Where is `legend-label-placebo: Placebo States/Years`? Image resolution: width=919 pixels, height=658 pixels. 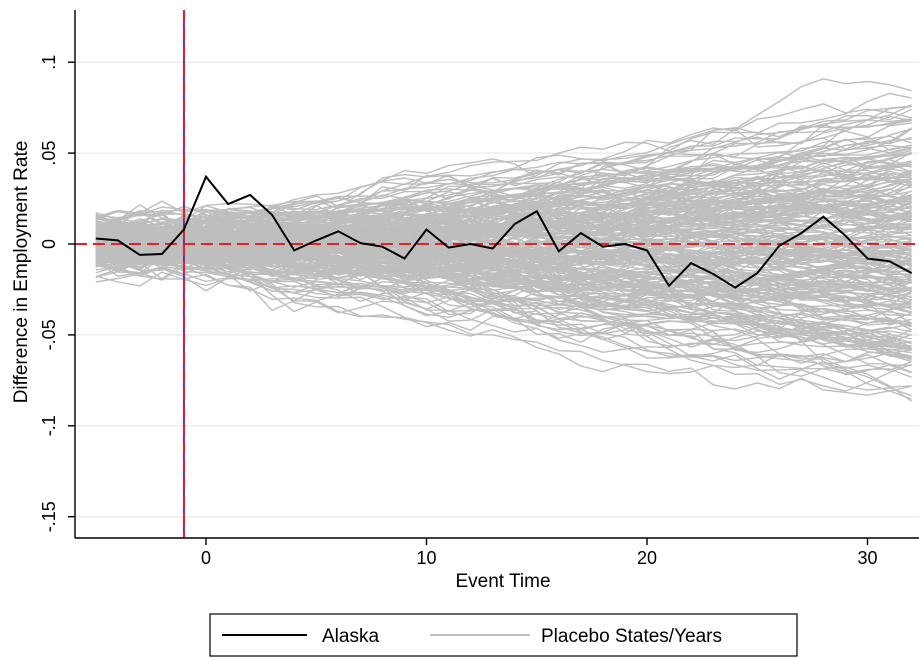
legend-label-placebo: Placebo States/Years is located at coordinates (631, 636).